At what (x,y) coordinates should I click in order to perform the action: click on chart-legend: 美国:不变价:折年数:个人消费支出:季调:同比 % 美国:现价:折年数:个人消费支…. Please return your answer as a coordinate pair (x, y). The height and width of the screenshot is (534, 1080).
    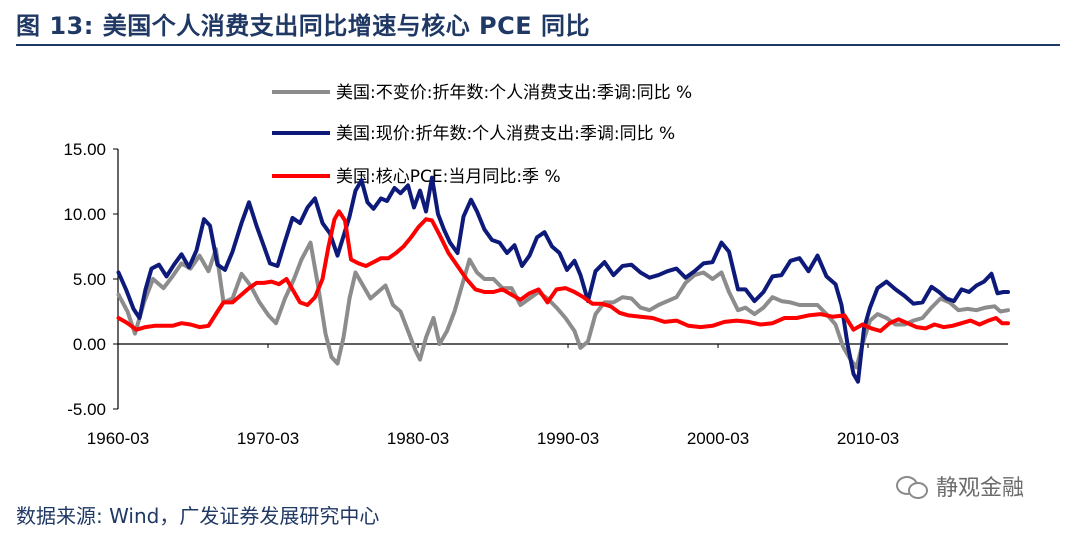
    Looking at the image, I should click on (482, 135).